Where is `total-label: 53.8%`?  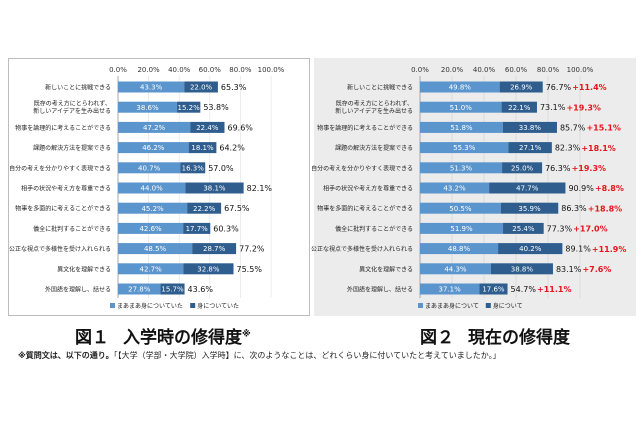
total-label: 53.8% is located at coordinates (216, 107).